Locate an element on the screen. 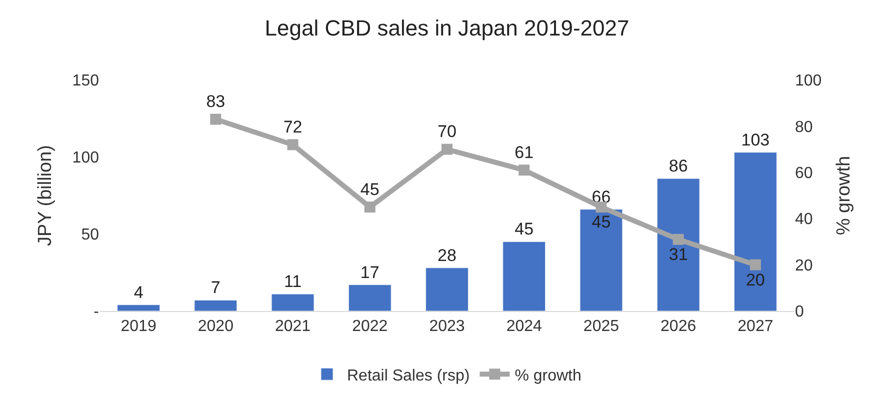  y2-tick-label: 20 is located at coordinates (804, 265).